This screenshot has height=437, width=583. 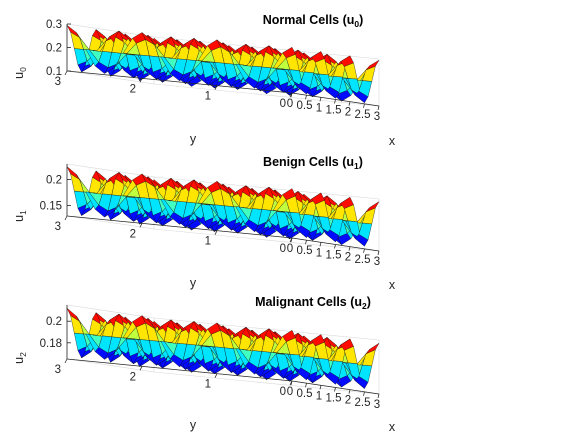 I want to click on z-tick-label: 0.1, so click(x=54, y=72).